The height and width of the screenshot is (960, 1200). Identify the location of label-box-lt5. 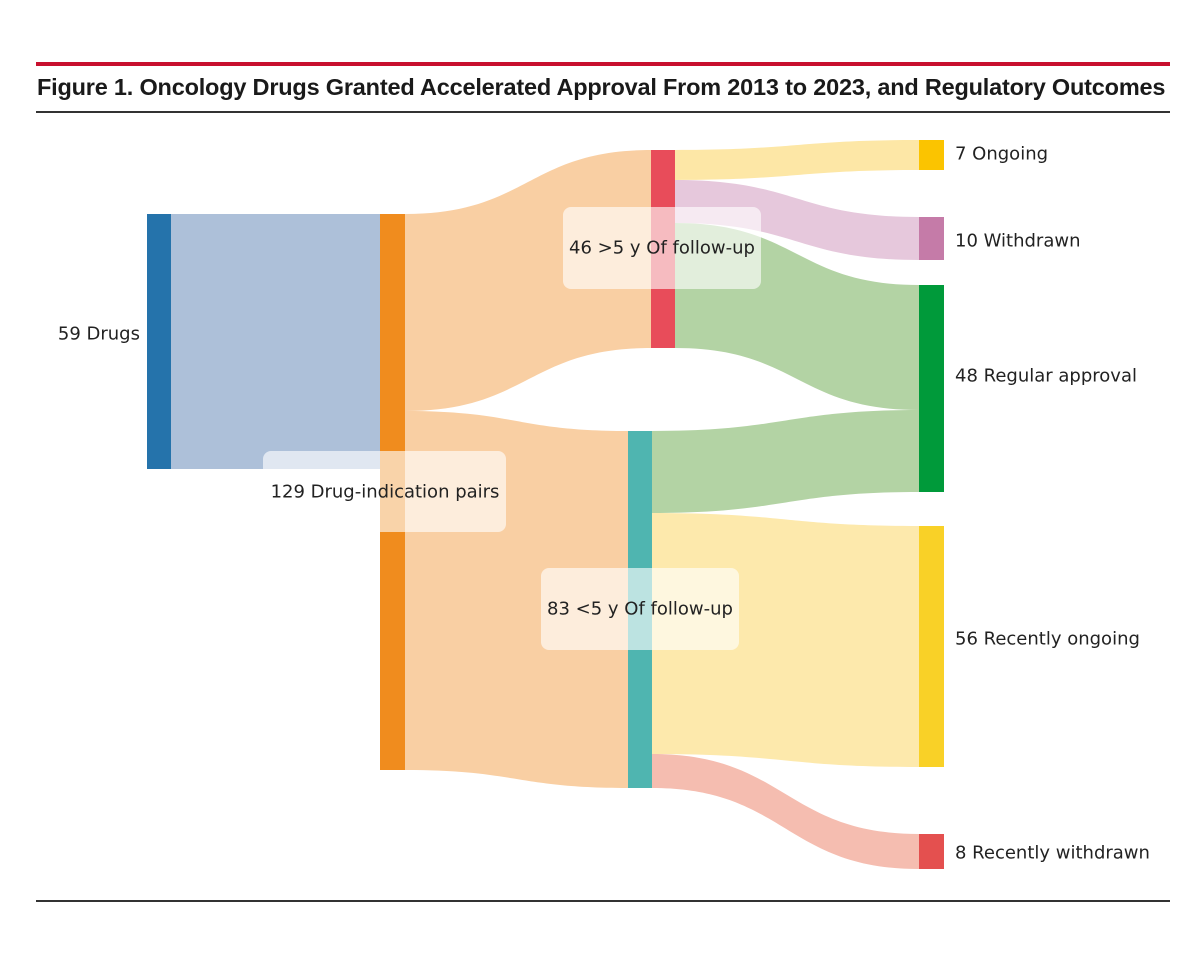
(640, 609).